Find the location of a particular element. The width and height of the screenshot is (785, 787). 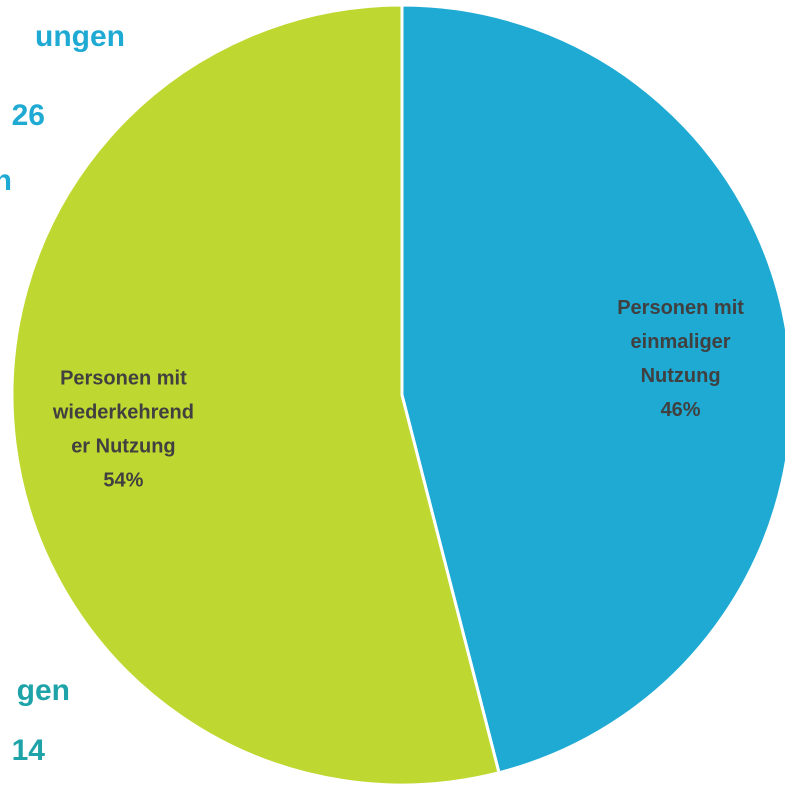

annotation: n is located at coordinates (6, 180).